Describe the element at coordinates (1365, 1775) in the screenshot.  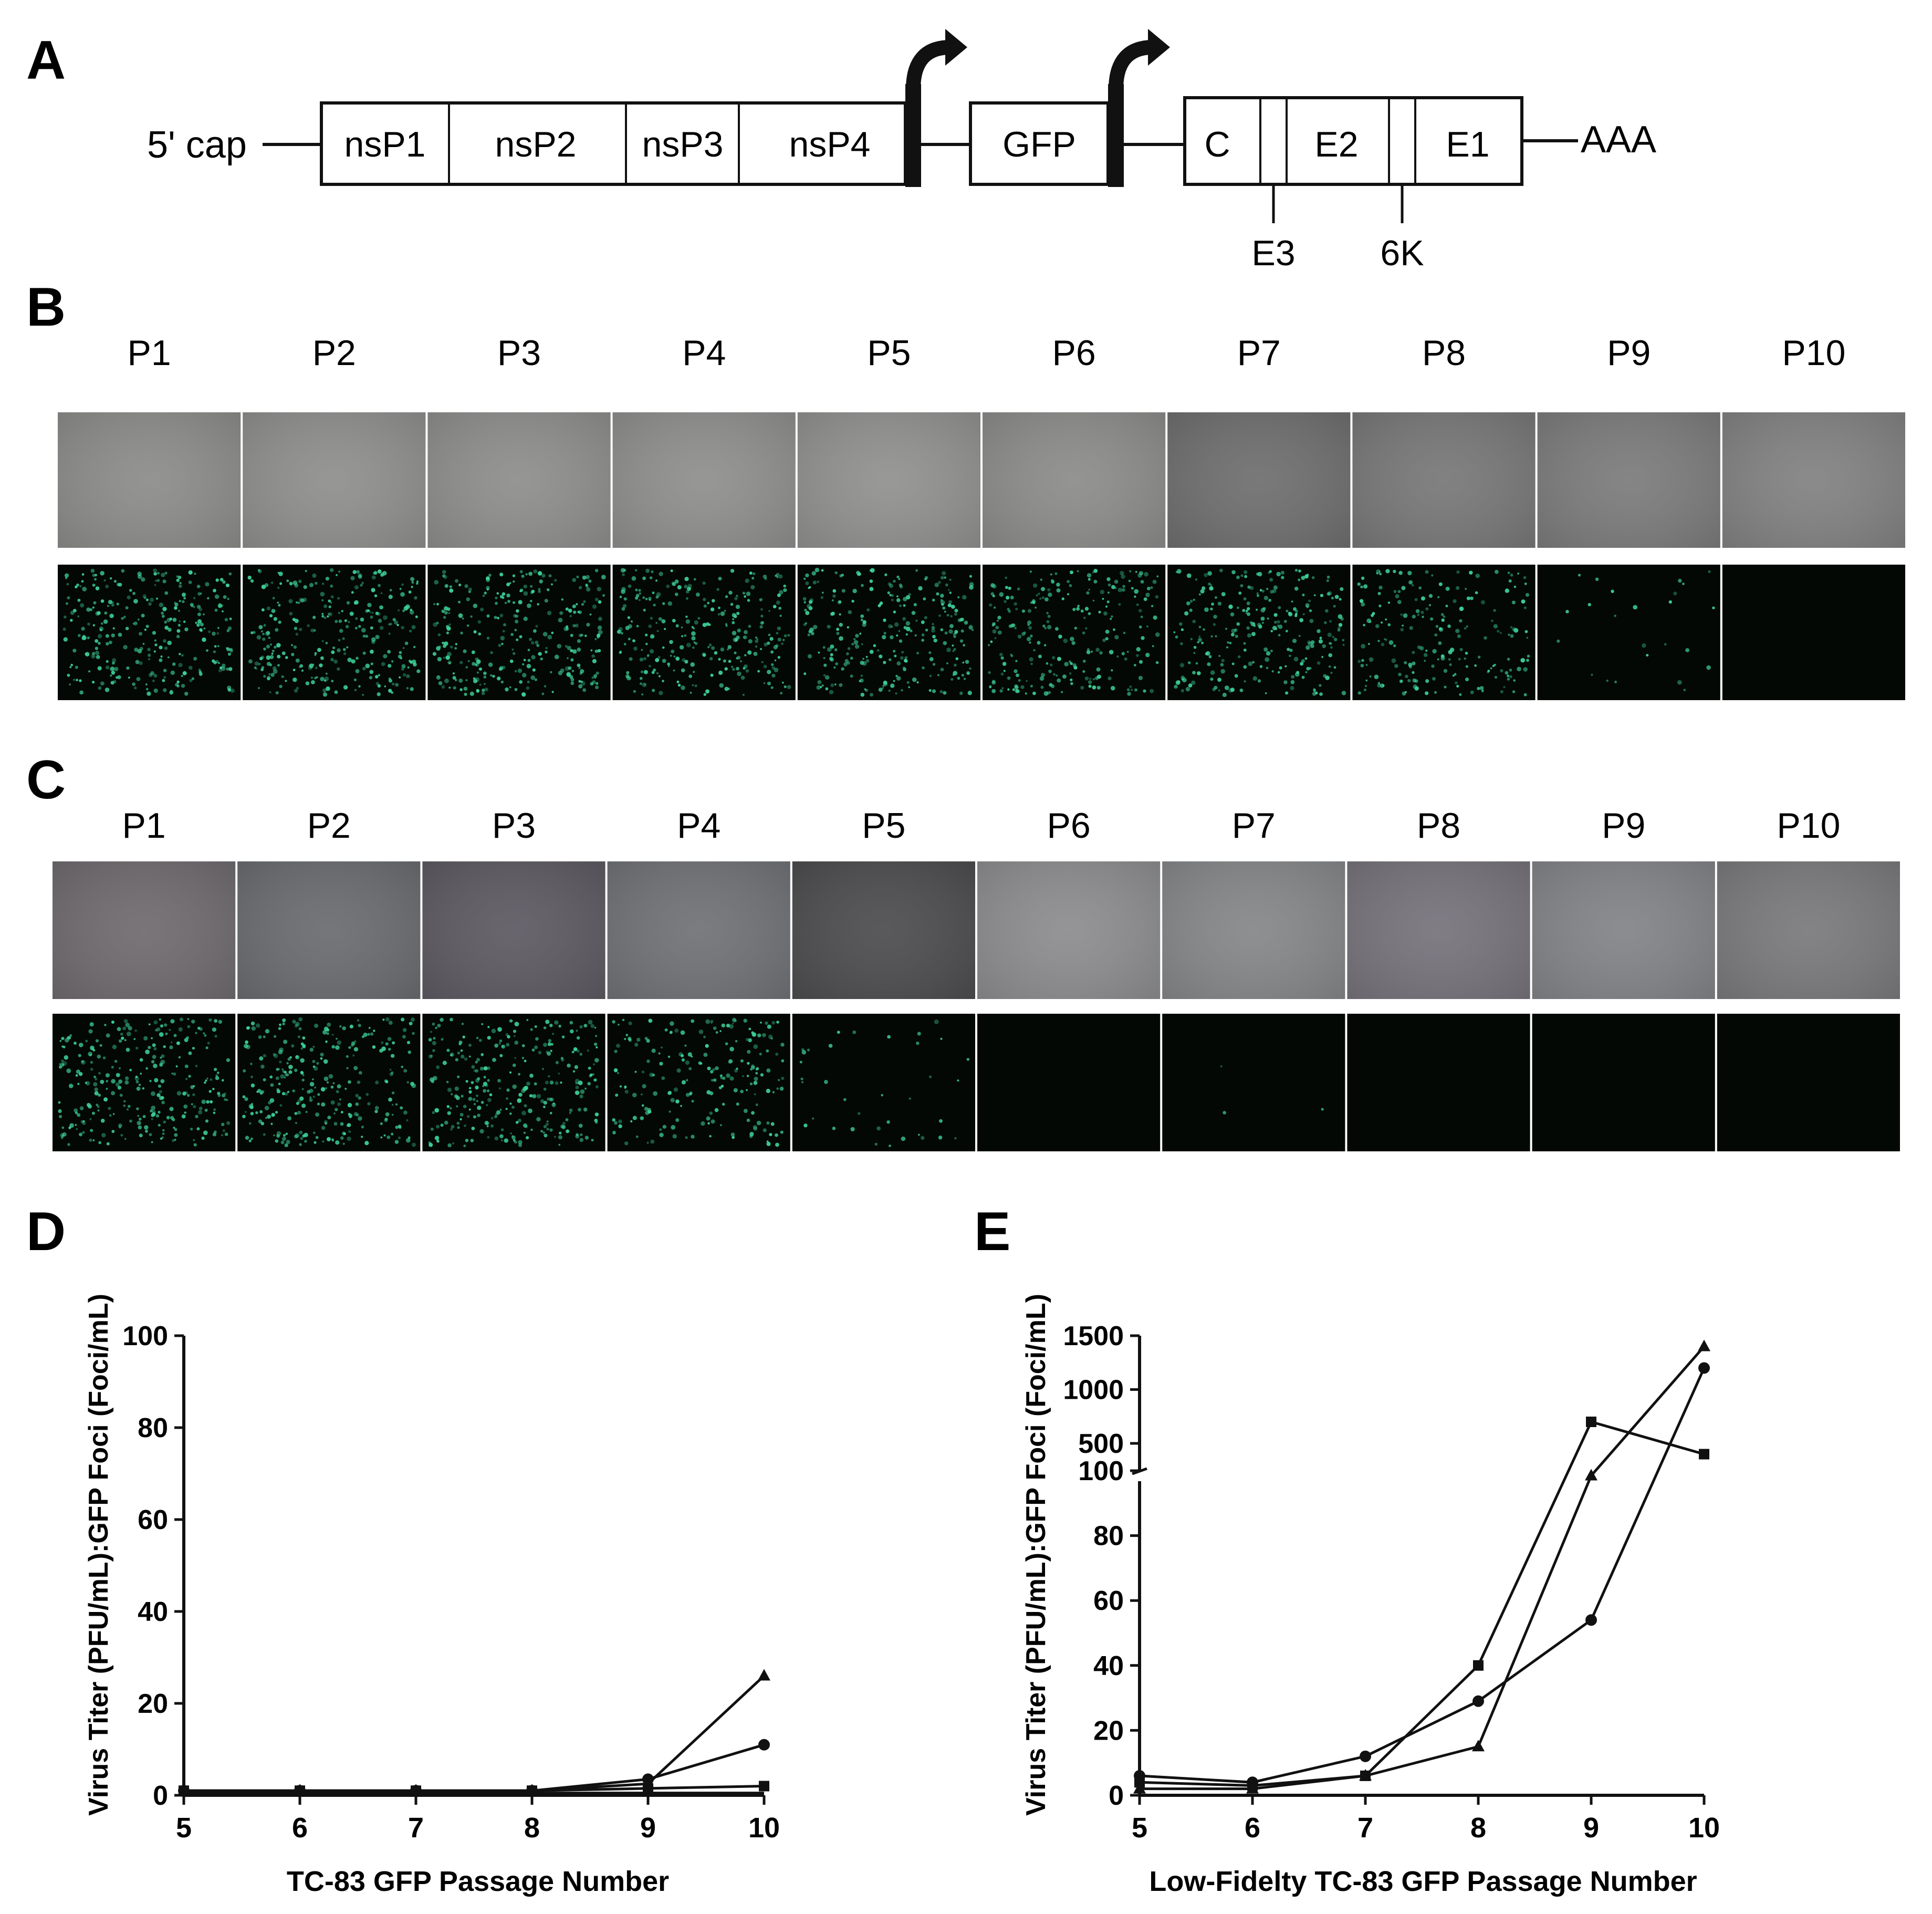
I see `data-point` at that location.